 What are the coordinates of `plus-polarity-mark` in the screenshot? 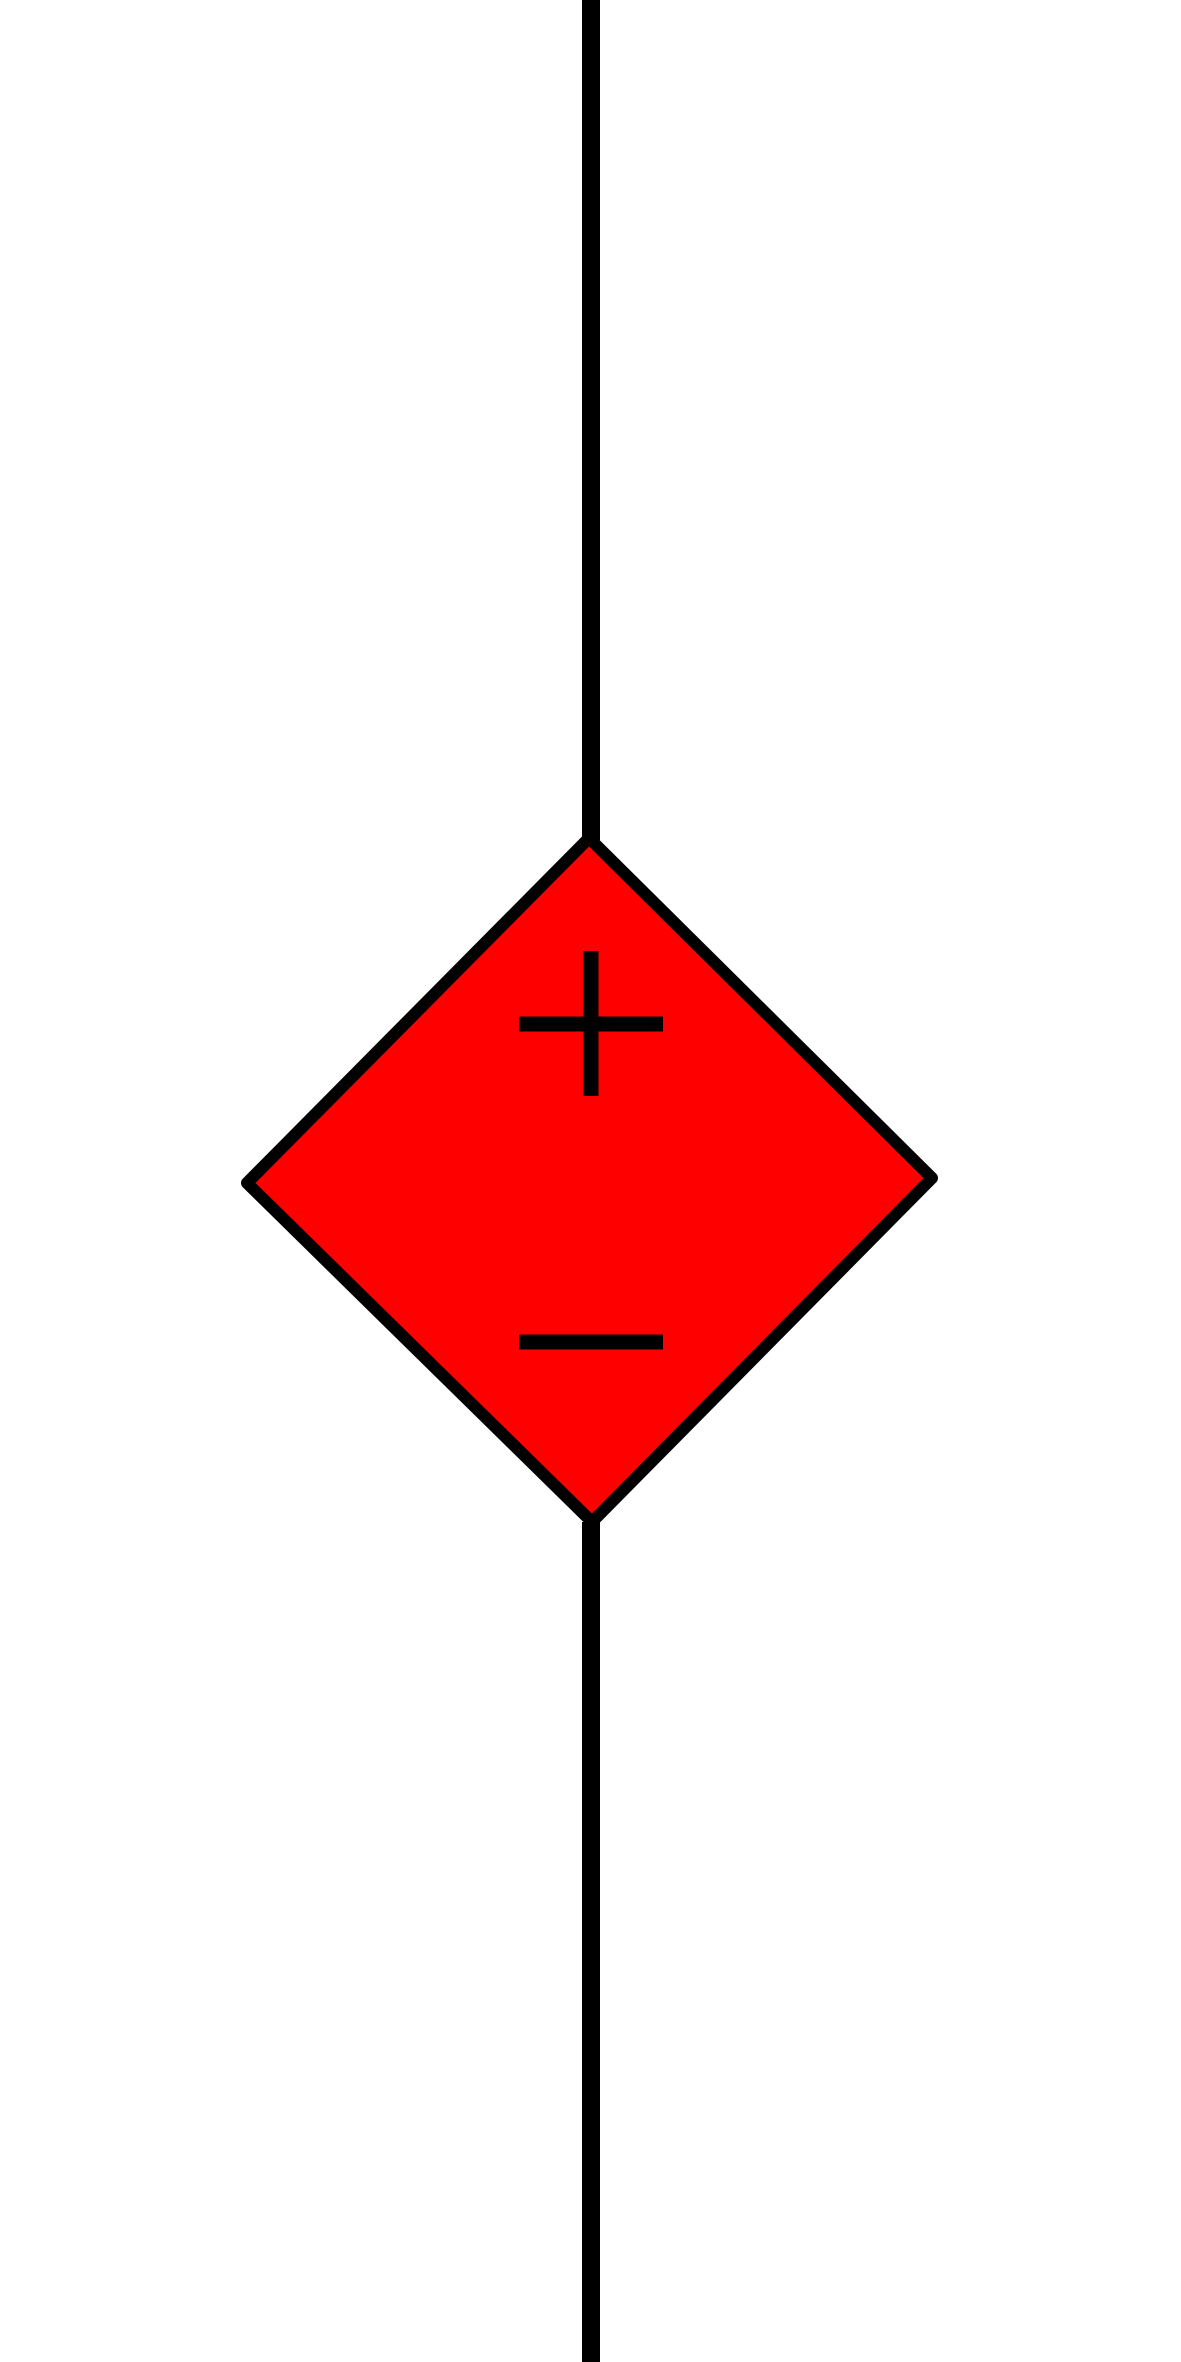 It's located at (591, 1023).